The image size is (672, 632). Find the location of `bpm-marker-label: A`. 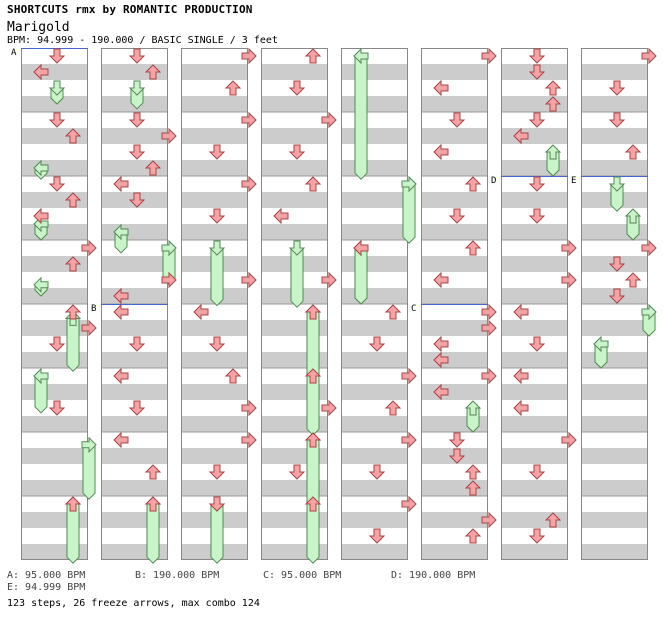

bpm-marker-label: A is located at coordinates (14, 53).